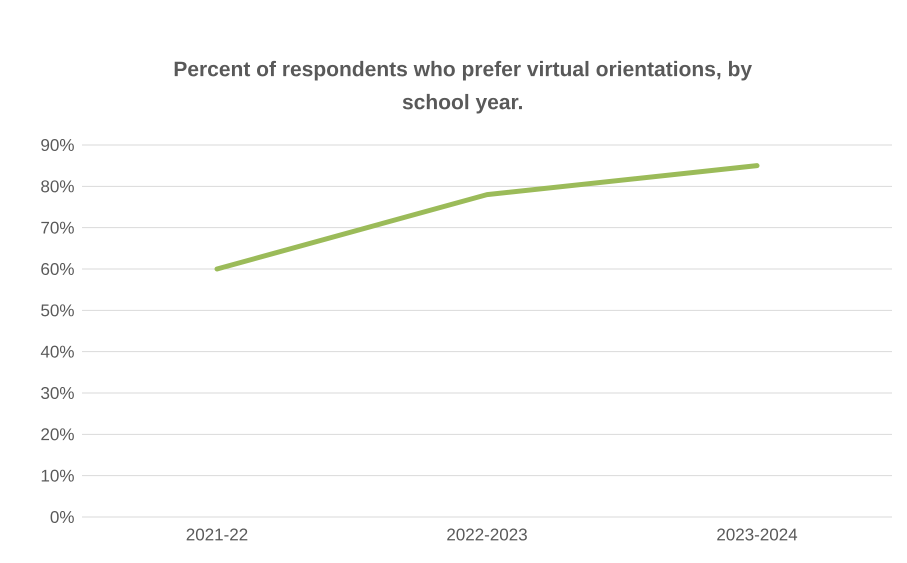 This screenshot has height=563, width=907. I want to click on chart-title: Percent of respondents who prefer virtual orientations, by school year., so click(463, 87).